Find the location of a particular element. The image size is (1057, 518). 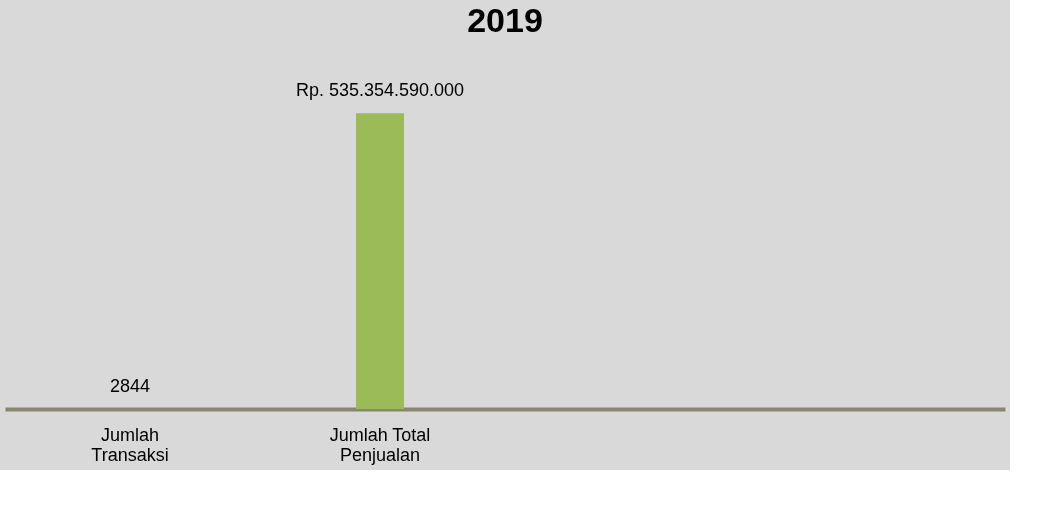

x-tick-label: Jumlah Transaksi is located at coordinates (130, 445).